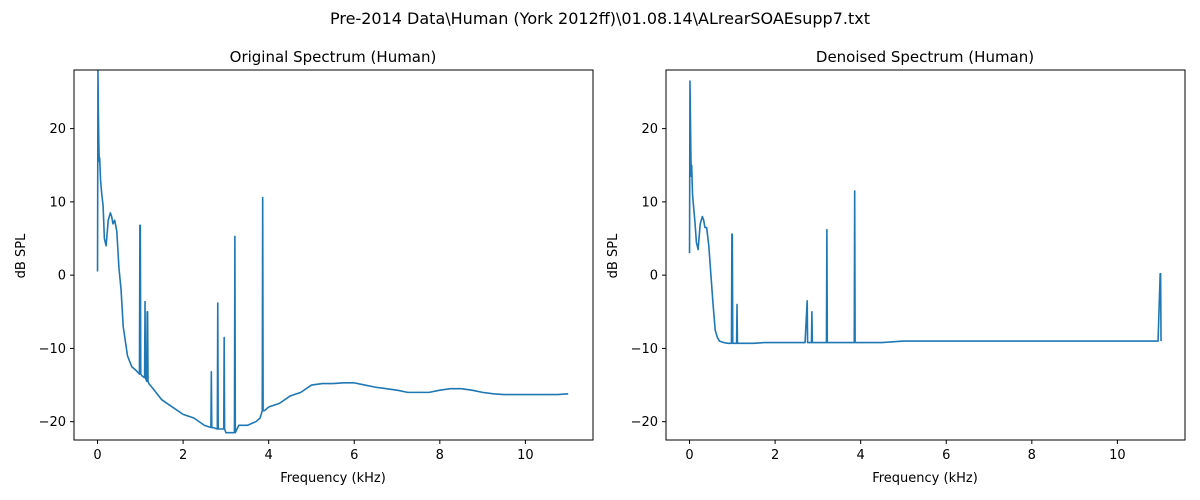 This screenshot has width=1200, height=500. Describe the element at coordinates (333, 57) in the screenshot. I see `chart-title: Original Spectrum (Human)` at that location.